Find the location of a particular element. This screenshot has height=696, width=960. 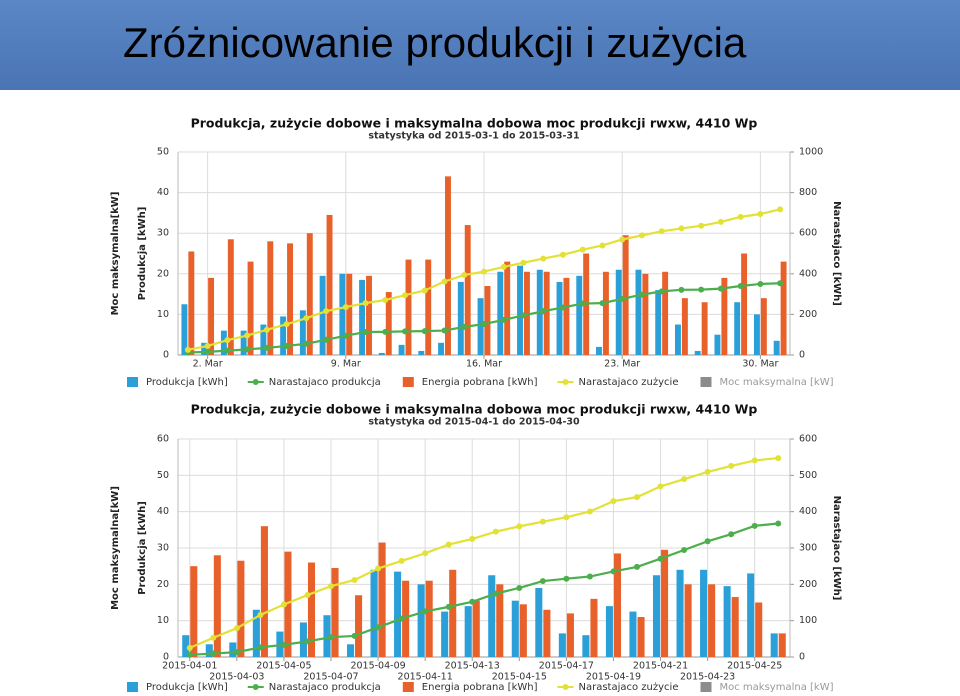

legend-label: Narastajaco produkcja is located at coordinates (325, 687).